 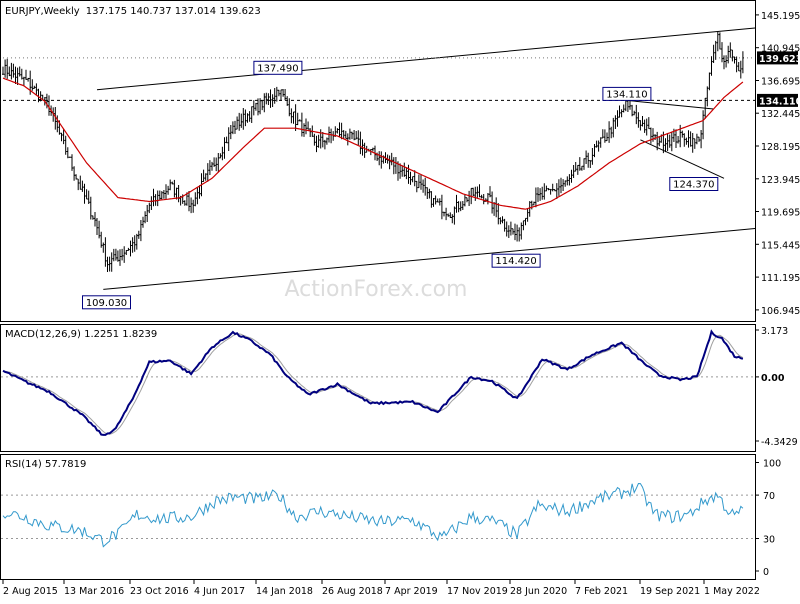 What do you see at coordinates (94, 591) in the screenshot?
I see `time-tick-label: 13 Mar 2016` at bounding box center [94, 591].